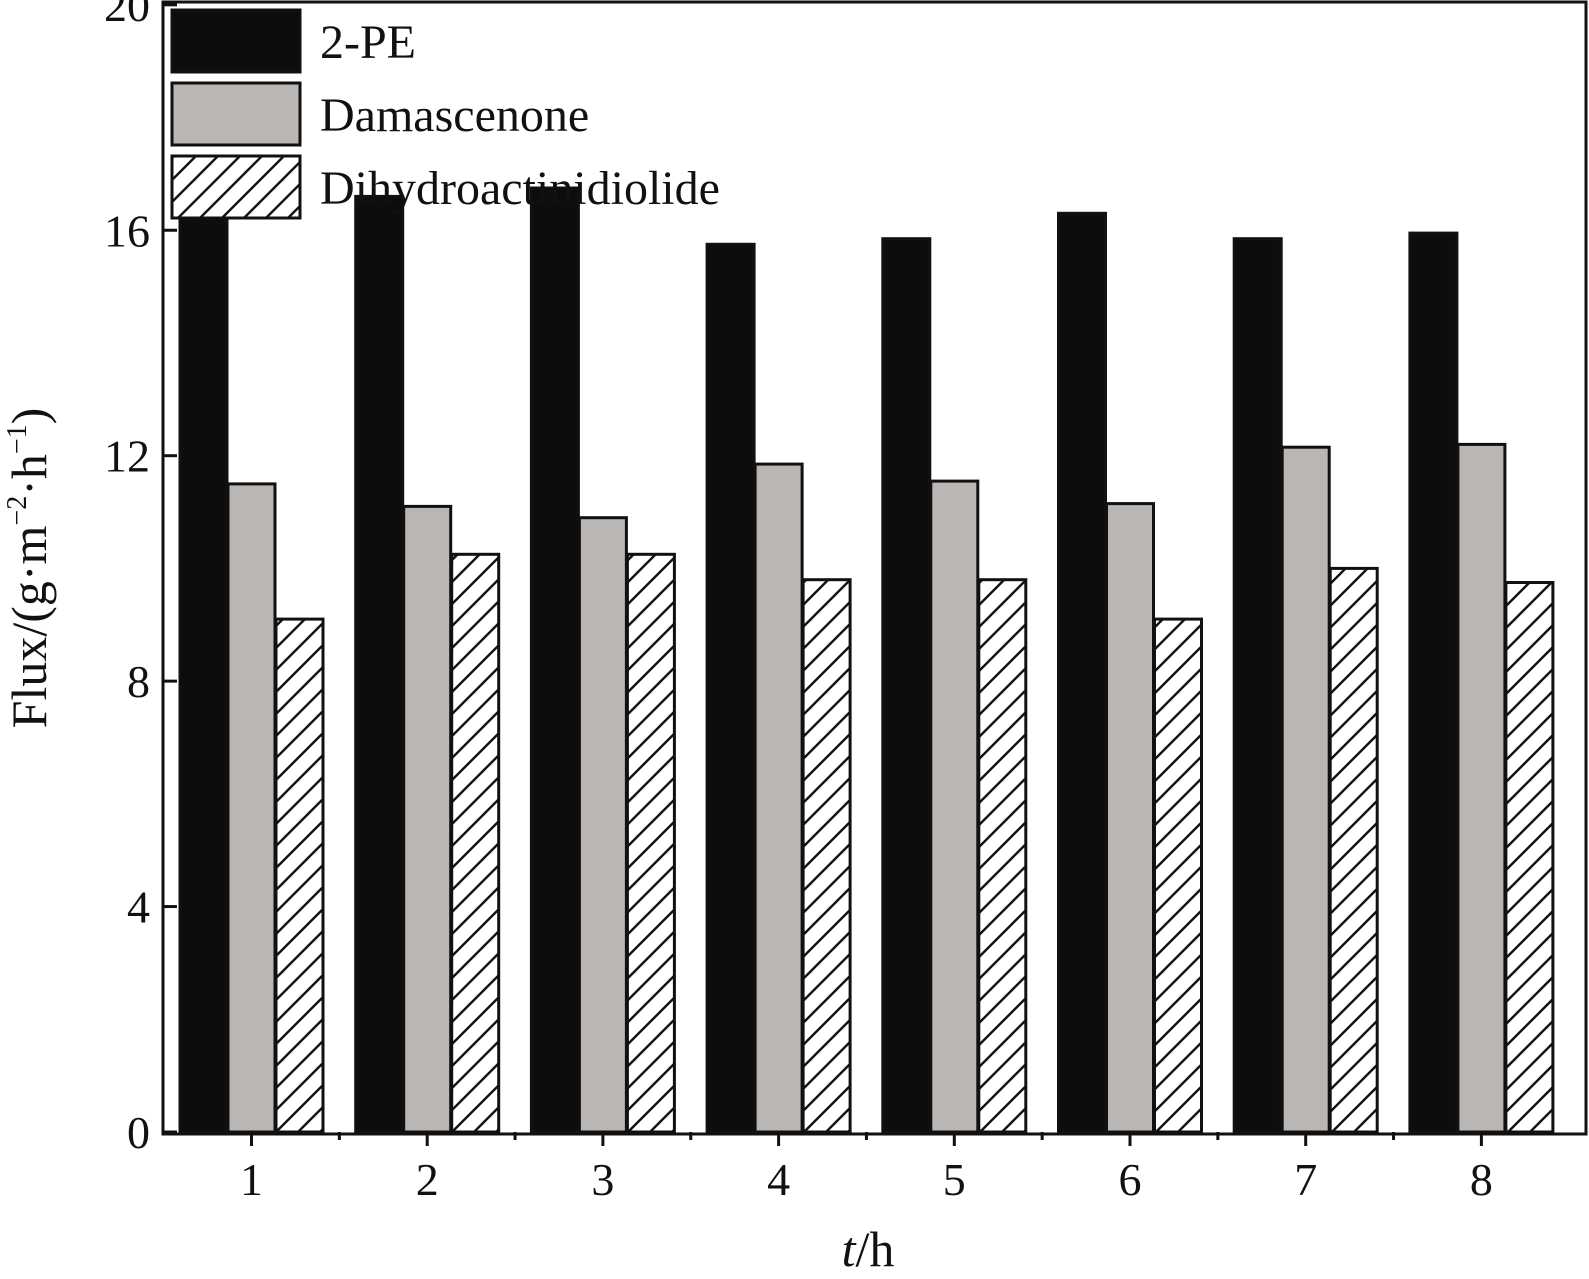 This screenshot has height=1279, width=1589. I want to click on x-tick-label-8: 8, so click(1481, 1179).